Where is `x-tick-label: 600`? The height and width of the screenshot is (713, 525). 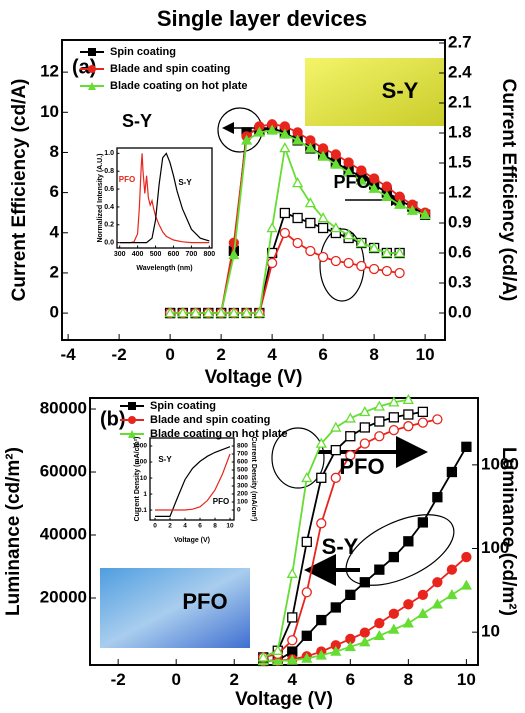
x-tick-label: 600 is located at coordinates (174, 254).